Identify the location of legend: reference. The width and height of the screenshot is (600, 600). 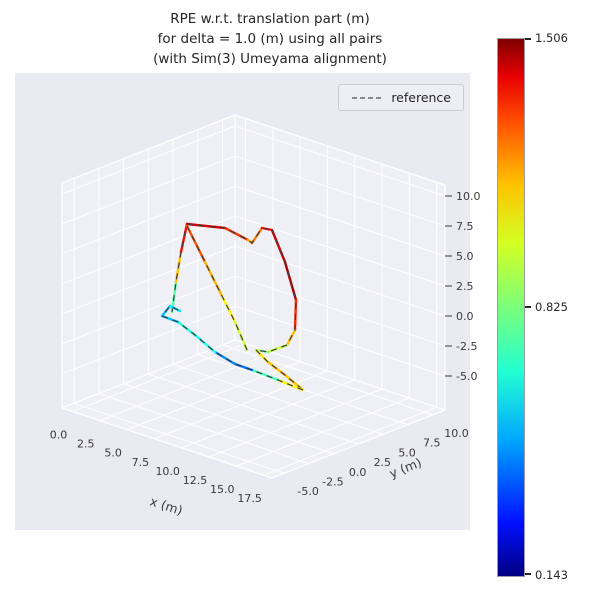
(401, 97).